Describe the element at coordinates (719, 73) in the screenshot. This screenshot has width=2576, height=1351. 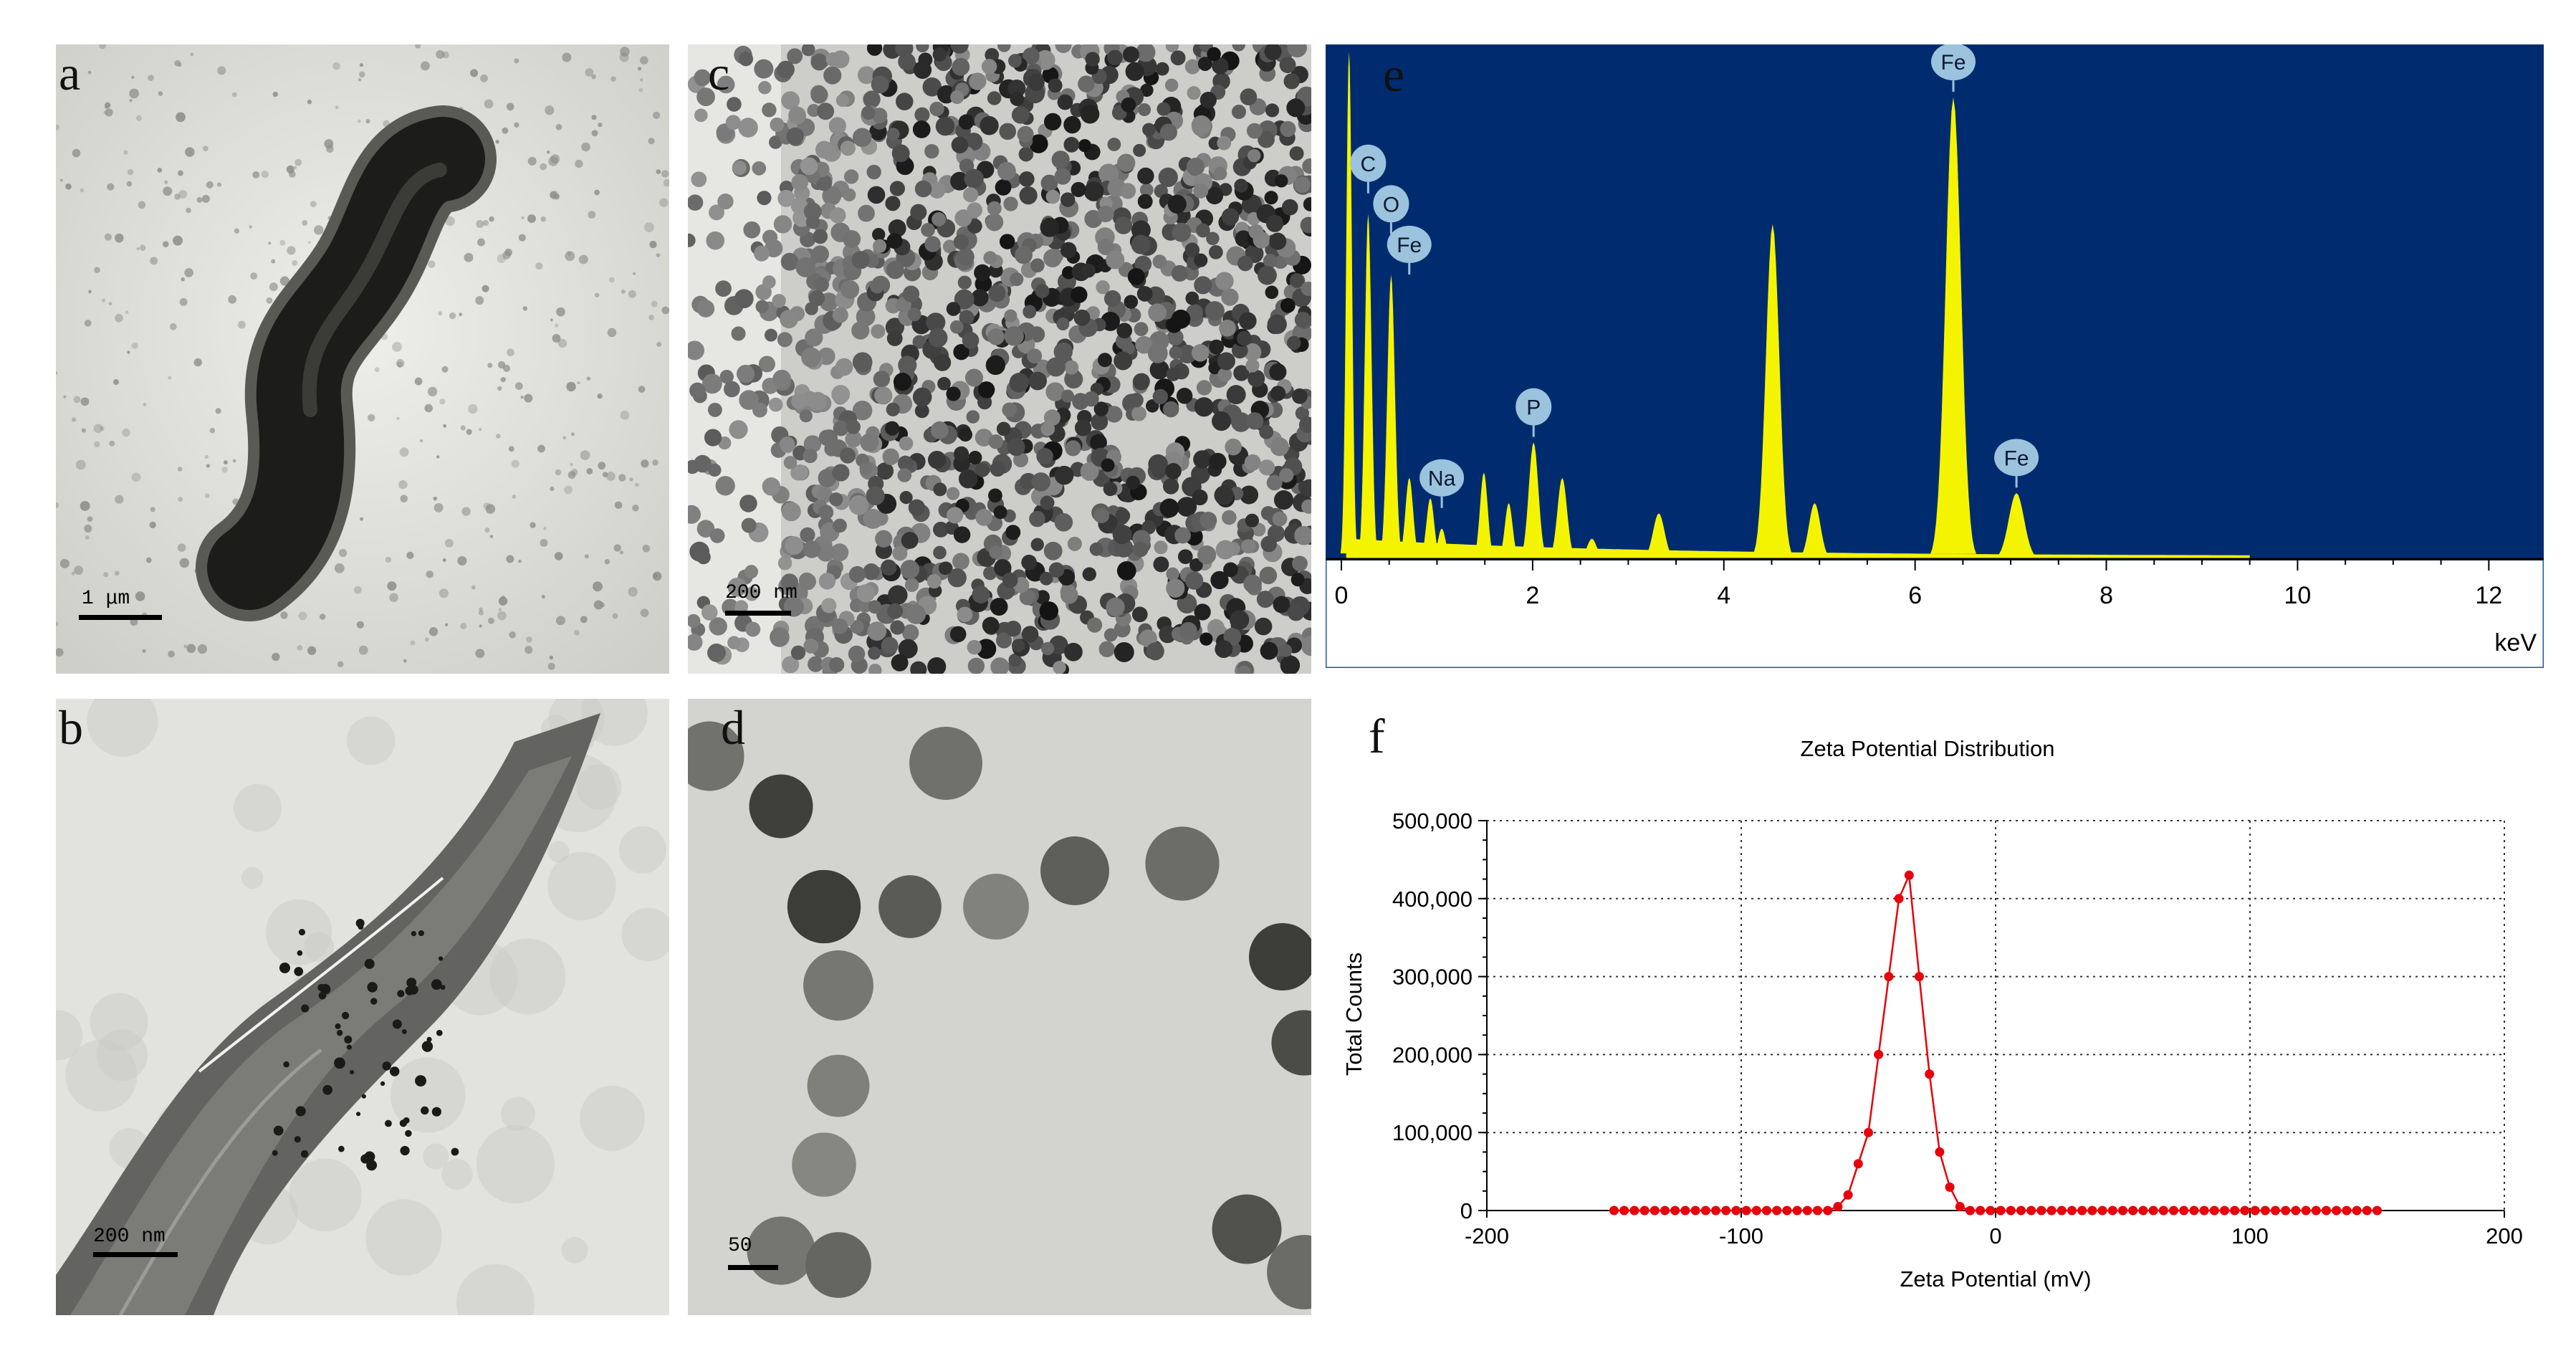
I see `panel-c-label: c` at that location.